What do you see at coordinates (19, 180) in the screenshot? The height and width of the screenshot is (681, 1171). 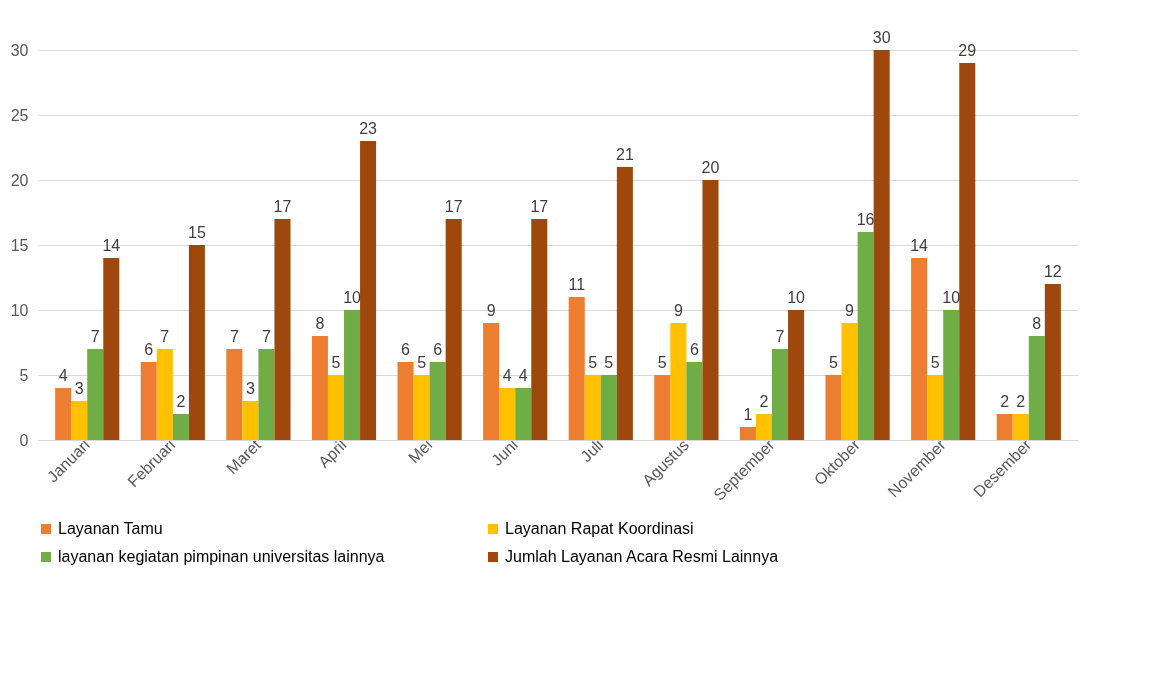 I see `y-tick-label: 20` at bounding box center [19, 180].